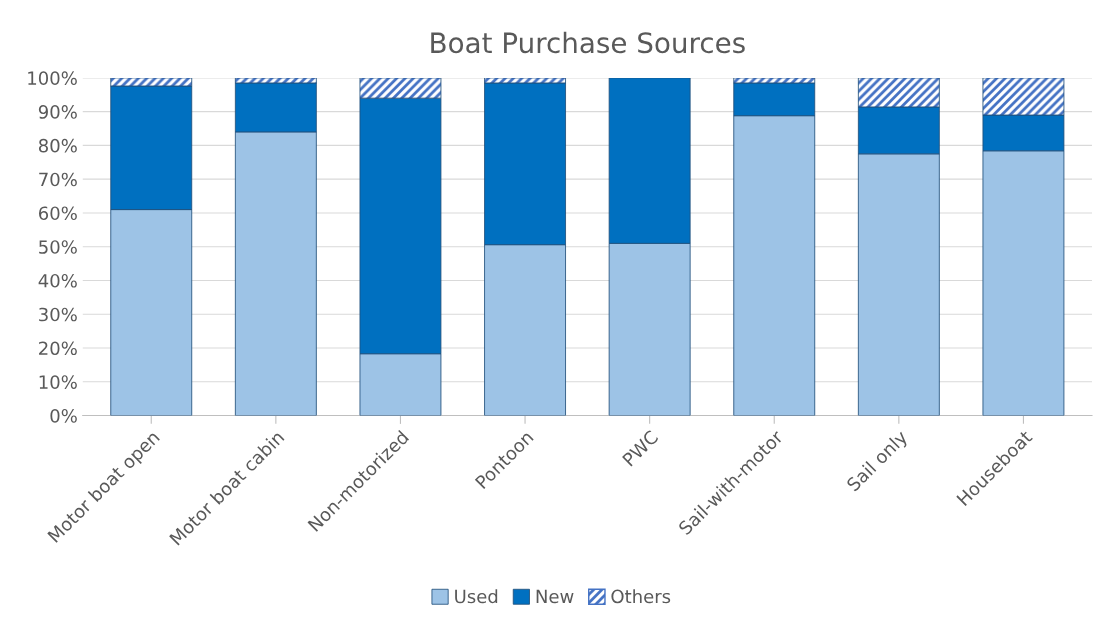 The image size is (1103, 623). What do you see at coordinates (58, 314) in the screenshot?
I see `y-tick-label: 30%` at bounding box center [58, 314].